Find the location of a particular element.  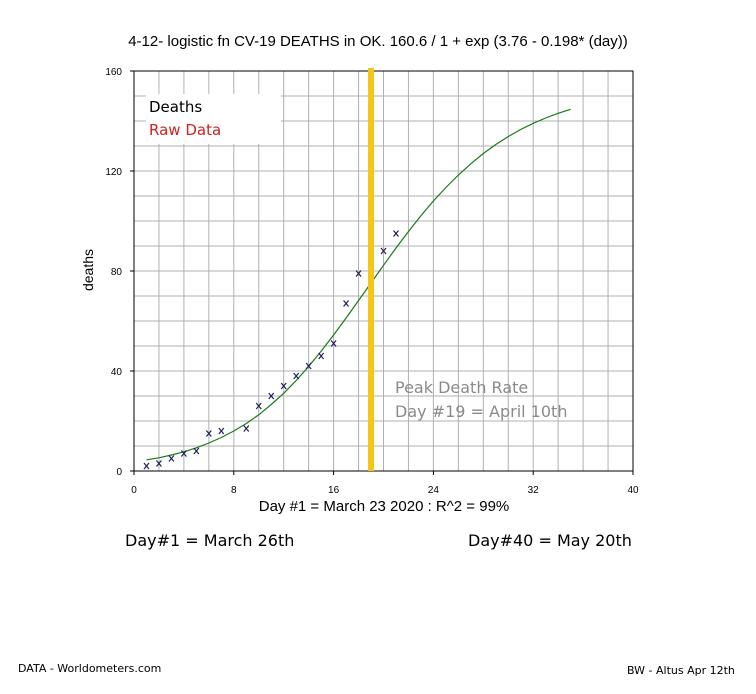

x-tick-label: 16 is located at coordinates (334, 490).